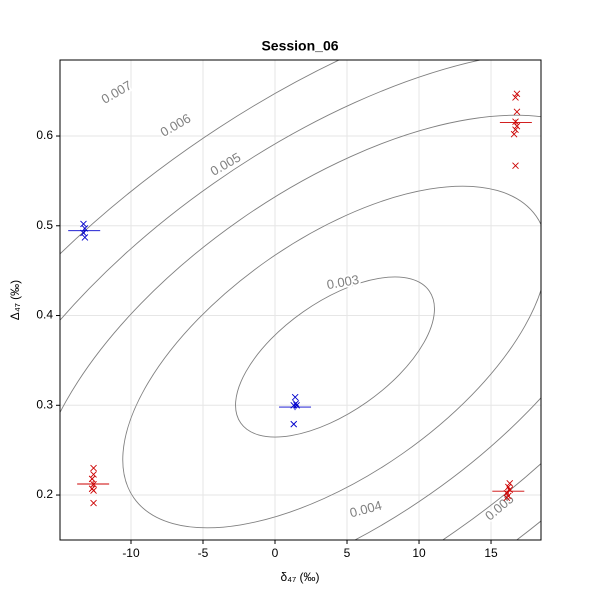 Image resolution: width=600 pixels, height=605 pixels. I want to click on contour-label: 0.006, so click(176, 124).